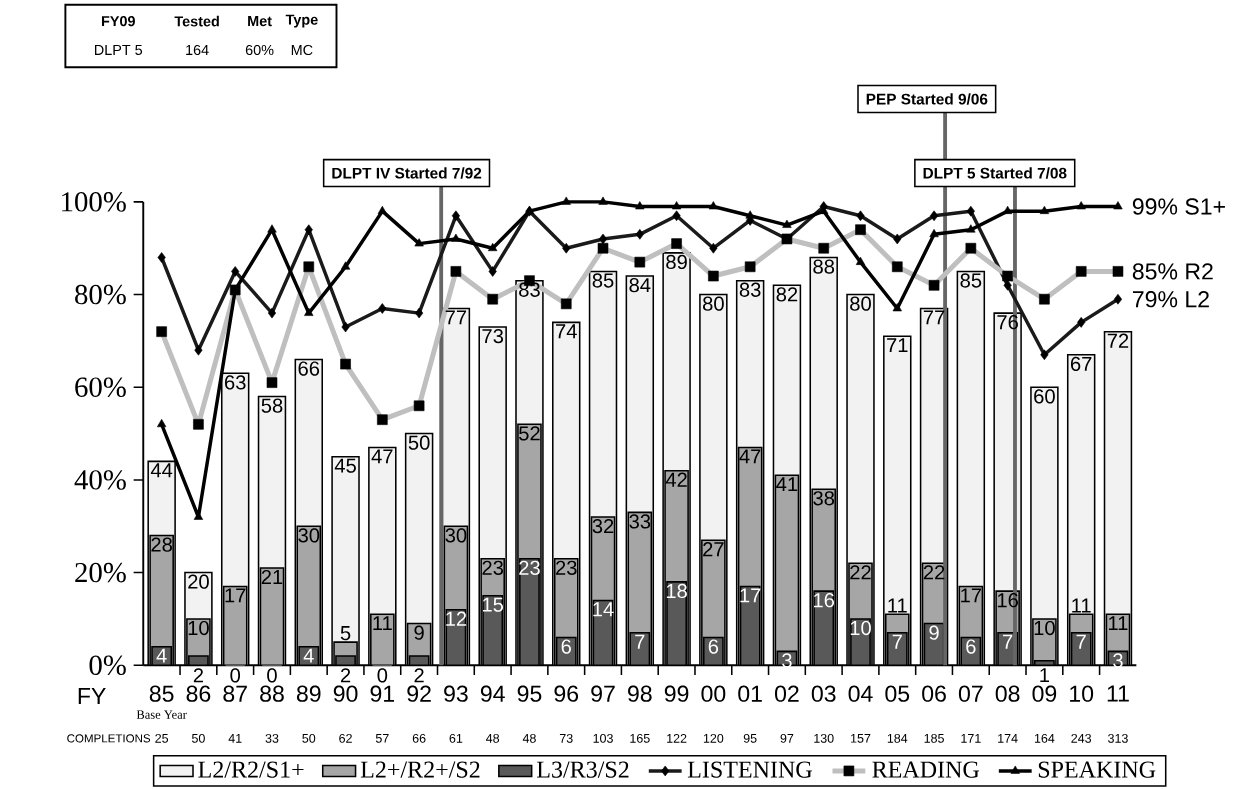 The width and height of the screenshot is (1245, 789). I want to click on text: 60%, so click(259, 49).